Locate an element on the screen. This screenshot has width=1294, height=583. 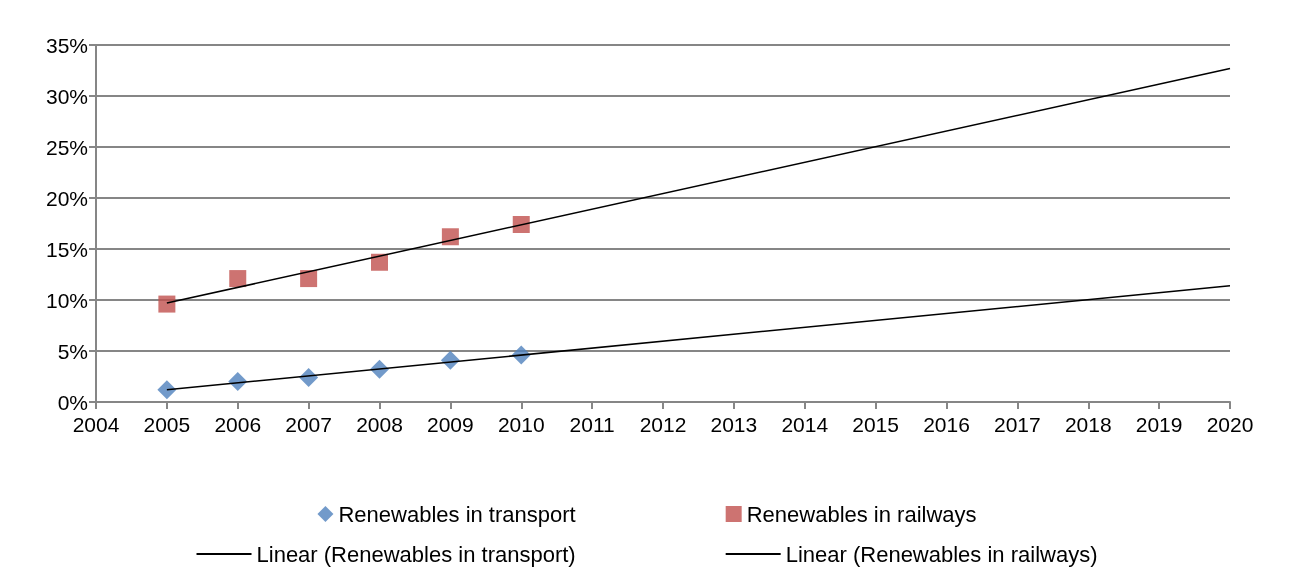
x-tick-label: 2017 is located at coordinates (1017, 424).